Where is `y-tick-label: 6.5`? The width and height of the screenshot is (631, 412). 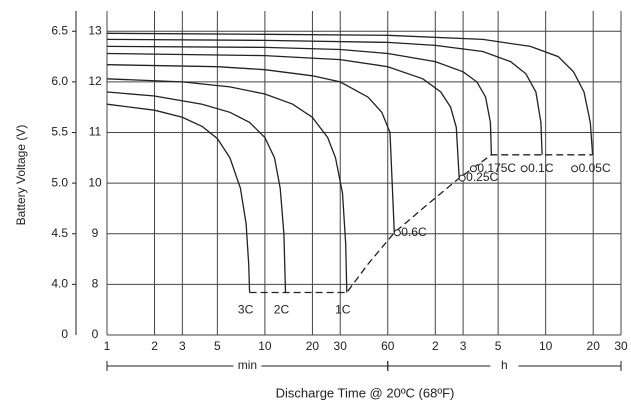
y-tick-label: 6.5 is located at coordinates (59, 30).